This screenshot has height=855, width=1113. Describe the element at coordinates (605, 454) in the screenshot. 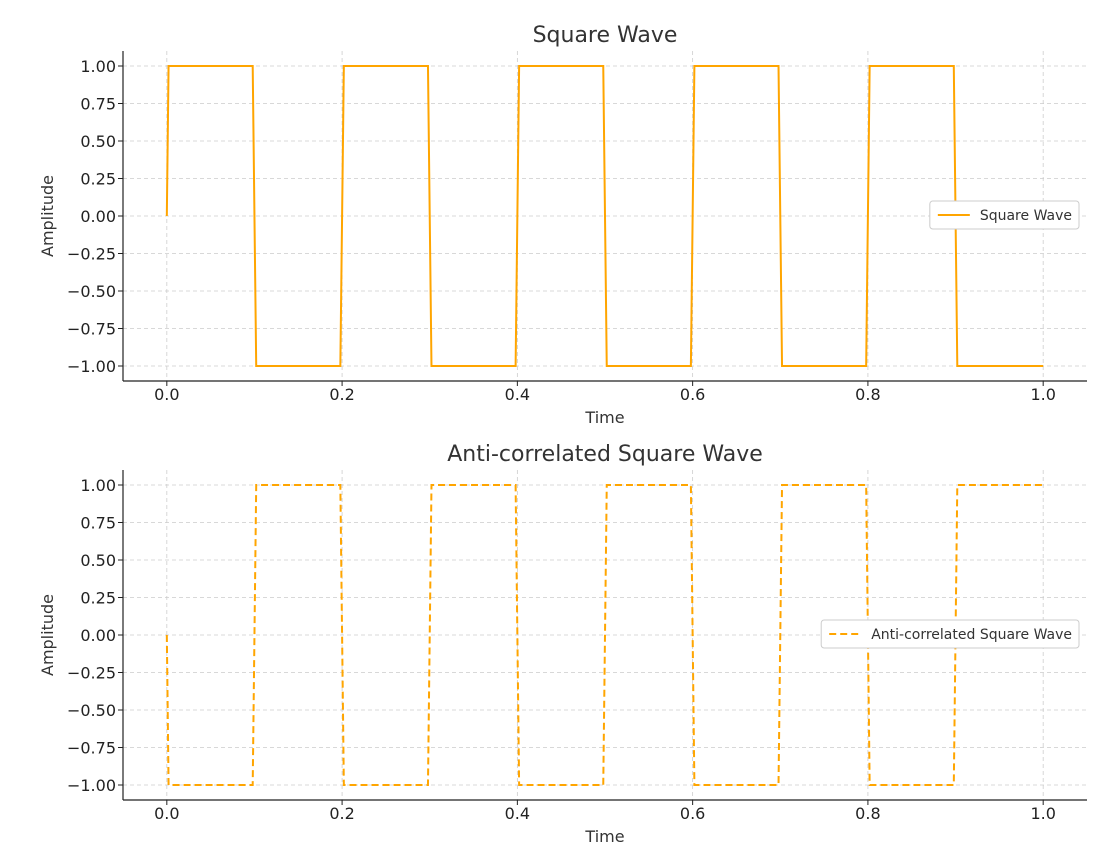

I see `chart-title: Anti-correlated Square Wave` at that location.